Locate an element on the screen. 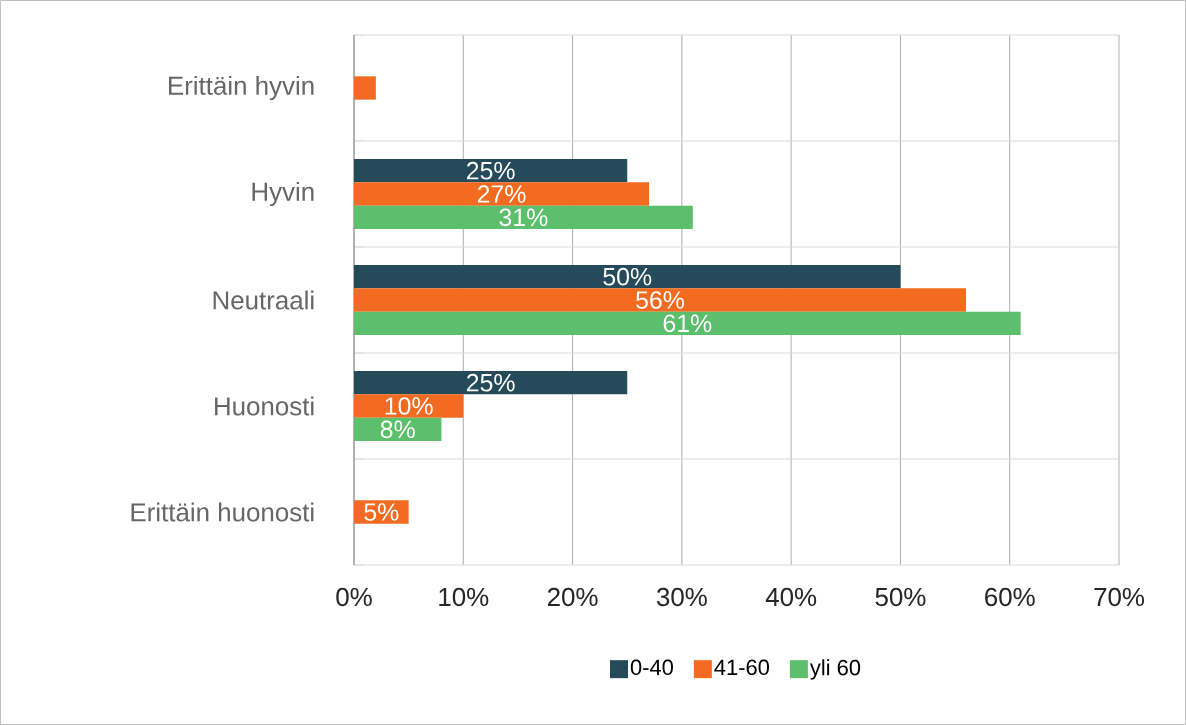 This screenshot has height=725, width=1186. legend-label: 41-60 is located at coordinates (742, 667).